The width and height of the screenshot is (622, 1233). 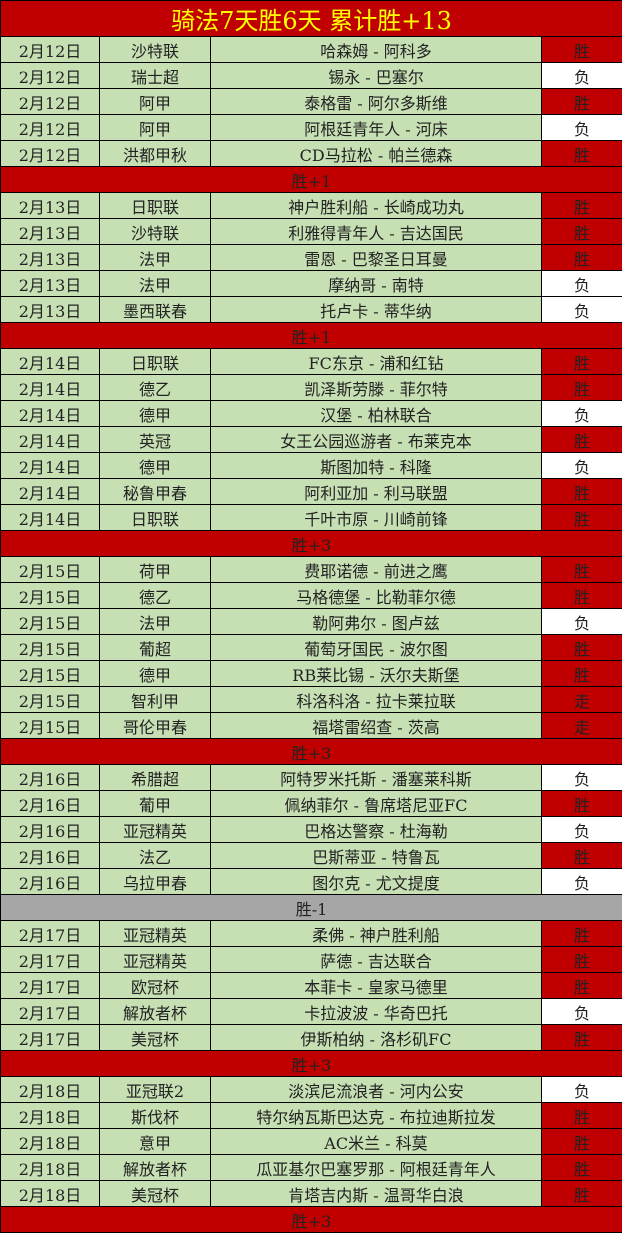 I want to click on match-cell: 柔佛 - 神户胜利船, so click(x=376, y=934).